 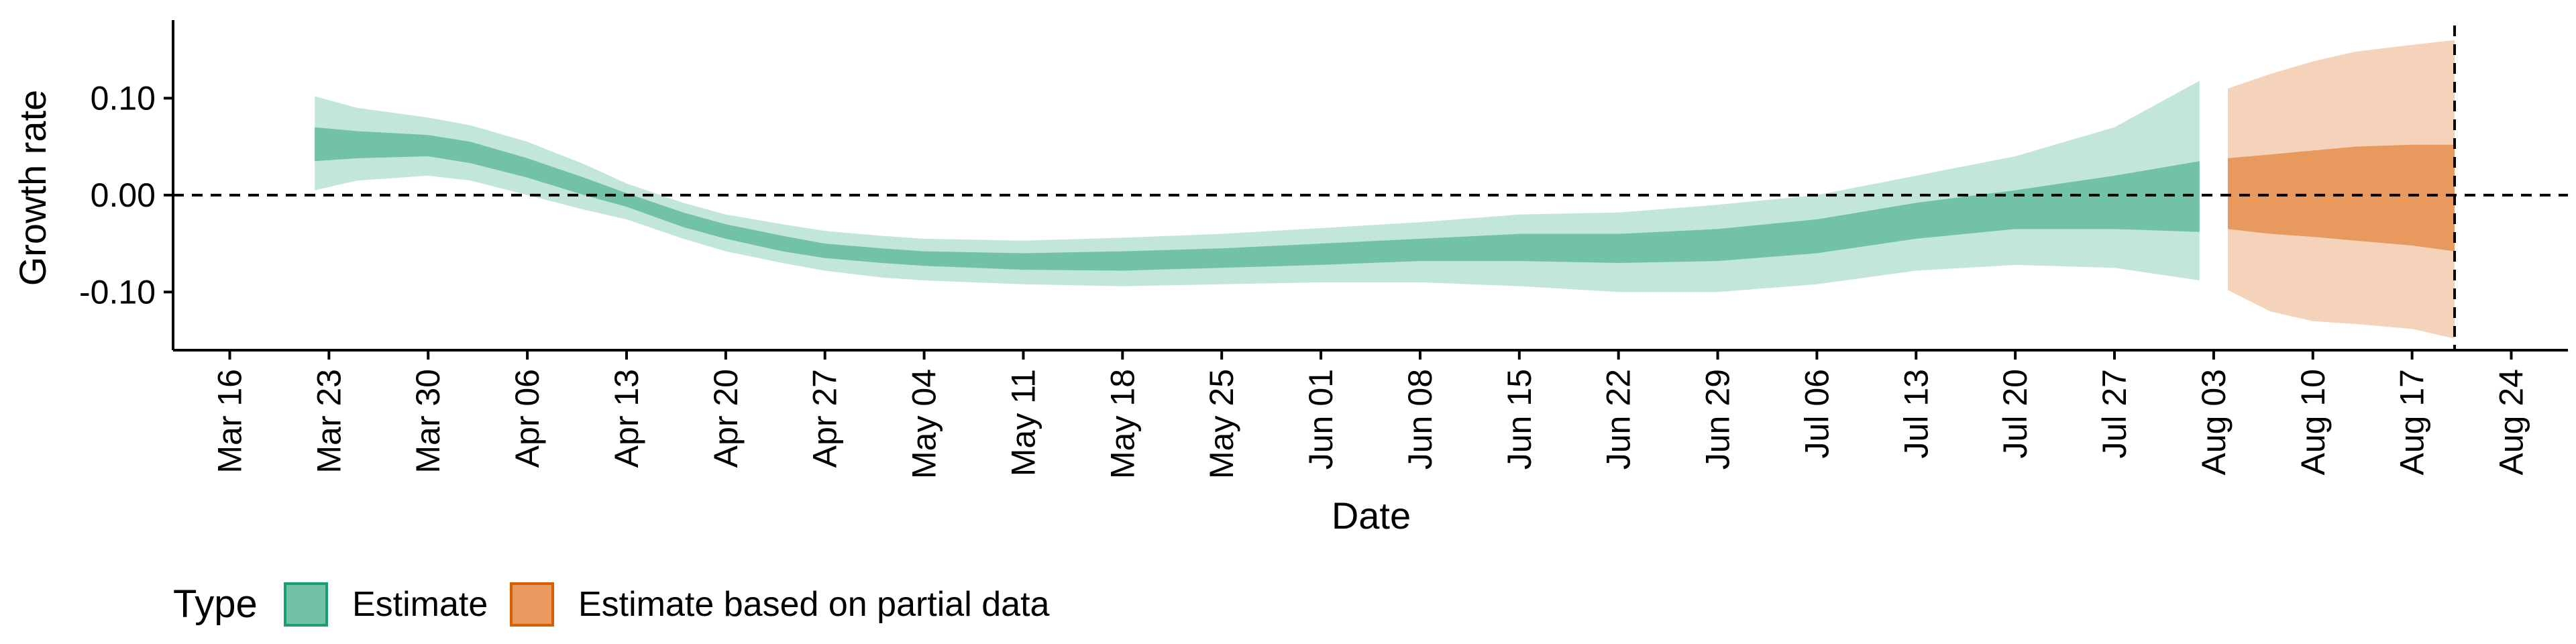 I want to click on x-tick-label: Jun 29, so click(x=1718, y=419).